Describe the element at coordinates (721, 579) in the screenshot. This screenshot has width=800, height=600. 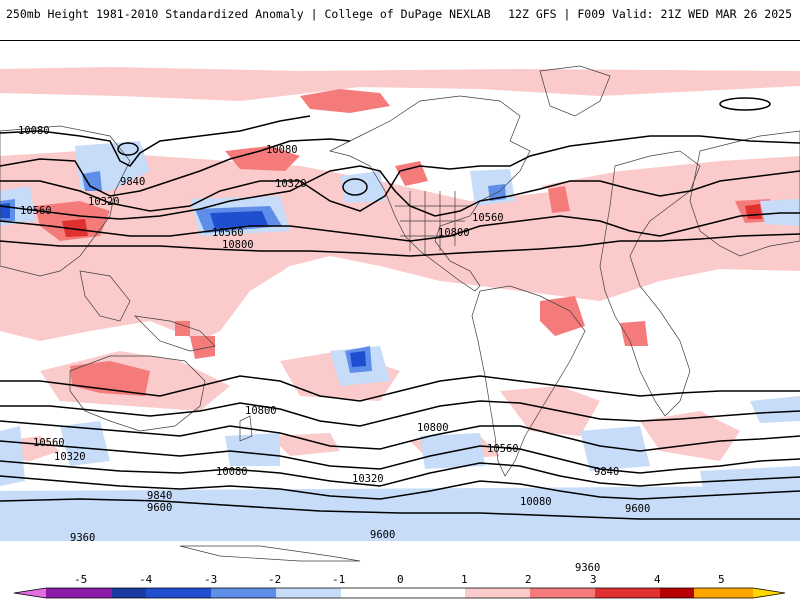
I see `colorbar-tick: 5` at that location.